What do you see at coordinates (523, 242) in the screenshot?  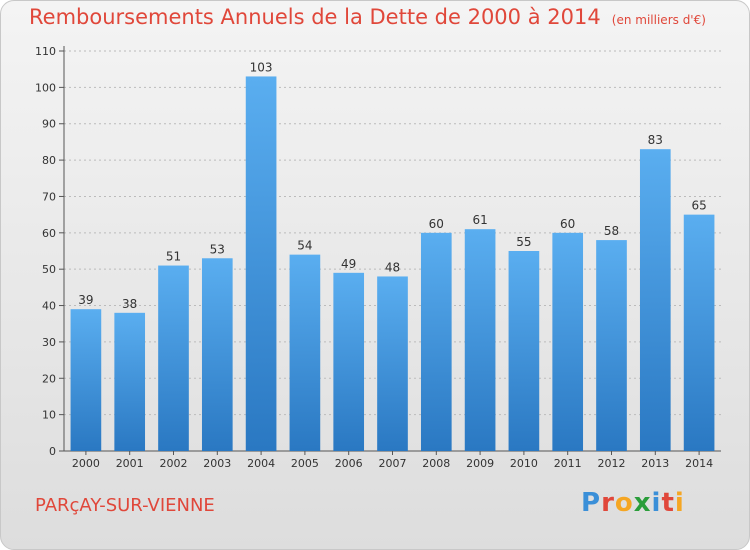 I see `data-label: 55` at bounding box center [523, 242].